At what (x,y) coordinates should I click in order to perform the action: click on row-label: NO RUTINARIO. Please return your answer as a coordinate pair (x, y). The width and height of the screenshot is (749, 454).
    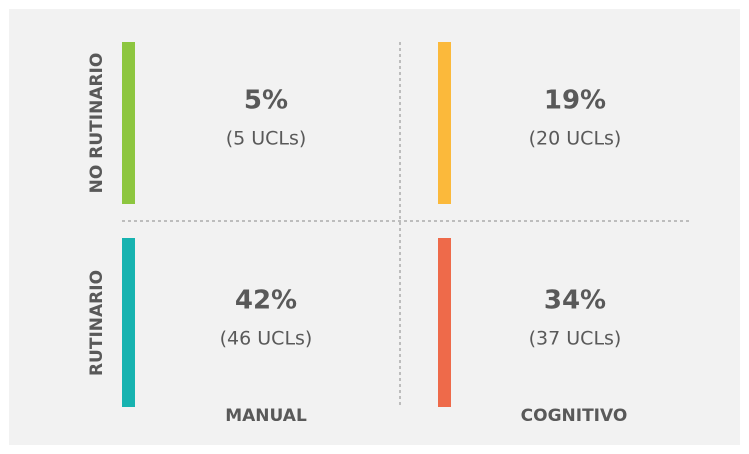
    Looking at the image, I should click on (97, 123).